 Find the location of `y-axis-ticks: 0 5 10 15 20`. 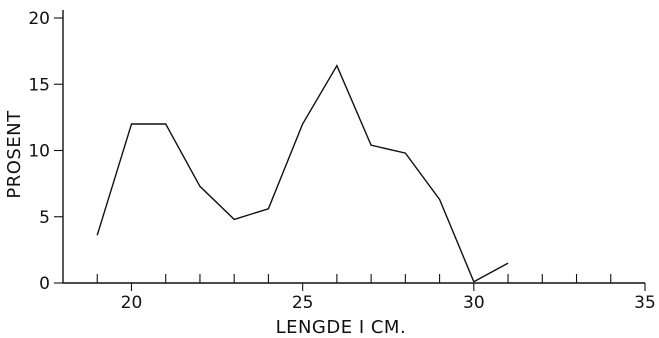

y-axis-ticks: 0 5 10 15 20 is located at coordinates (45, 151).